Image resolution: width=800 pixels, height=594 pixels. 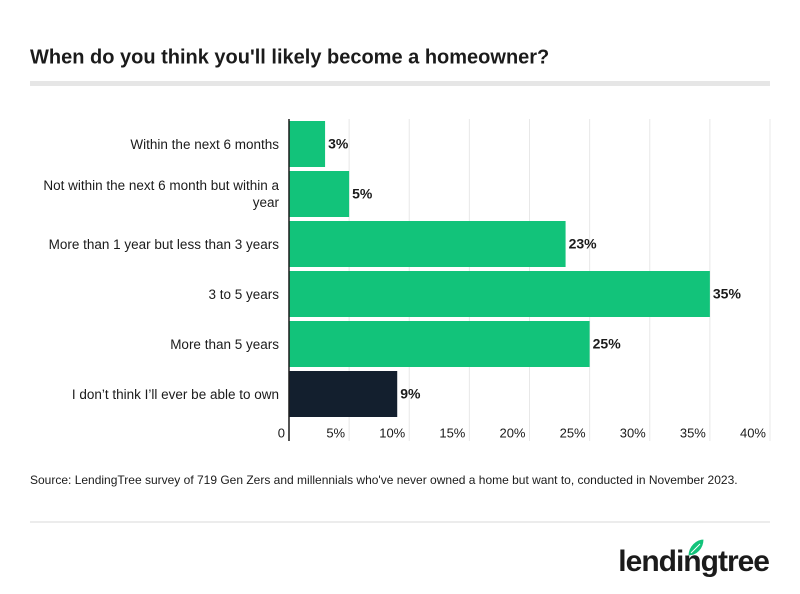 What do you see at coordinates (607, 344) in the screenshot?
I see `value-label: 25%` at bounding box center [607, 344].